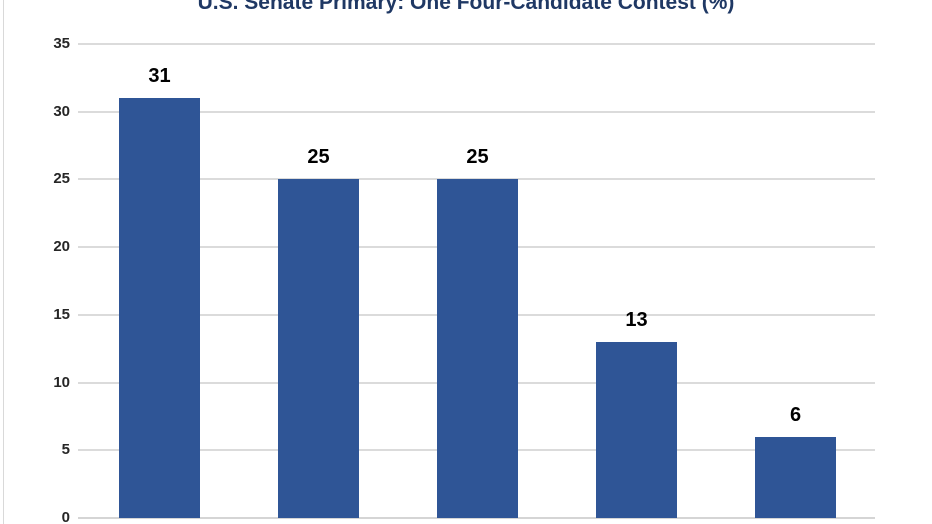 The width and height of the screenshot is (932, 524). What do you see at coordinates (61, 111) in the screenshot?
I see `y-axis-tick-label: 30` at bounding box center [61, 111].